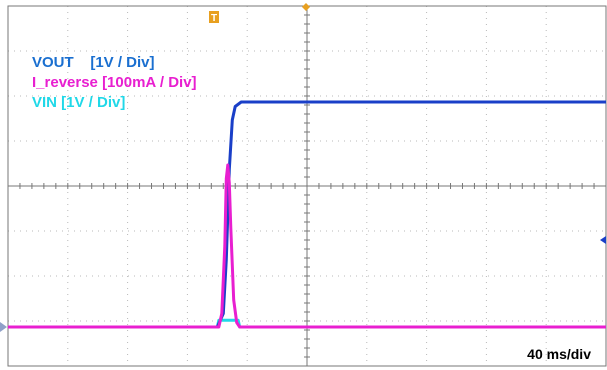 The width and height of the screenshot is (607, 370). I want to click on trigger-level-icon, so click(603, 240).